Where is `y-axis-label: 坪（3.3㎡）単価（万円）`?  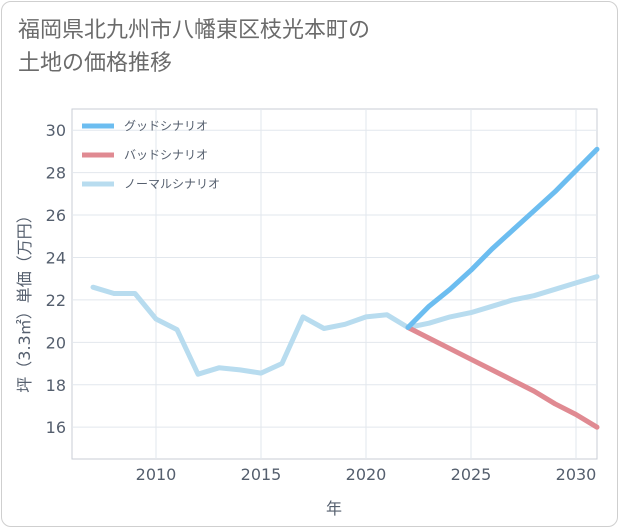
y-axis-label: 坪（3.3㎡）単価（万円） is located at coordinates (24, 299).